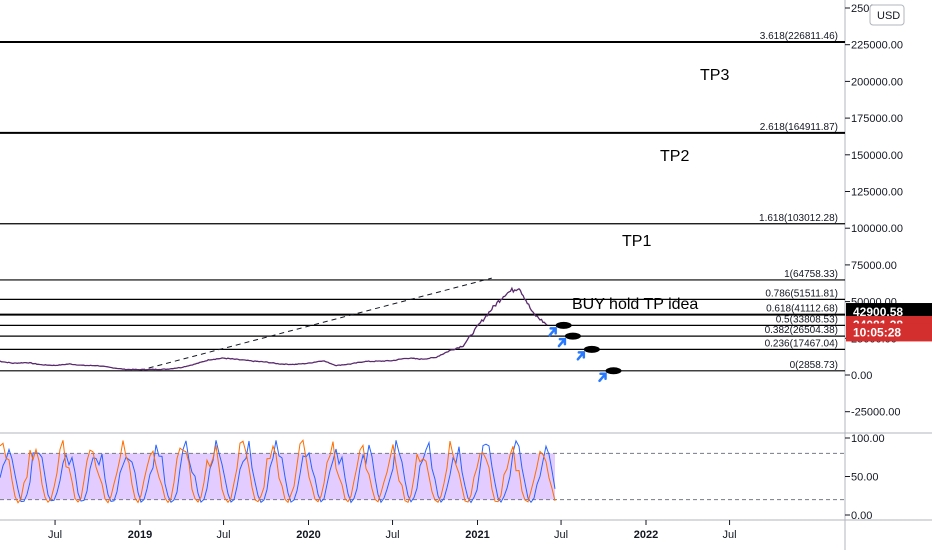  I want to click on time-axis-tick-label: 2022, so click(646, 535).